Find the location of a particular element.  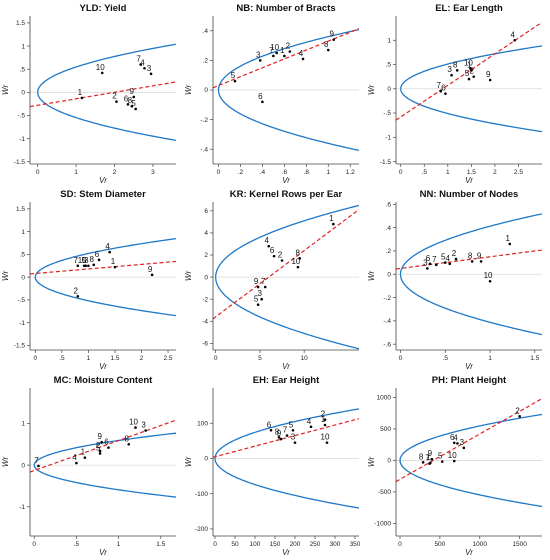

y-tick-label: .2 is located at coordinates (389, 251).